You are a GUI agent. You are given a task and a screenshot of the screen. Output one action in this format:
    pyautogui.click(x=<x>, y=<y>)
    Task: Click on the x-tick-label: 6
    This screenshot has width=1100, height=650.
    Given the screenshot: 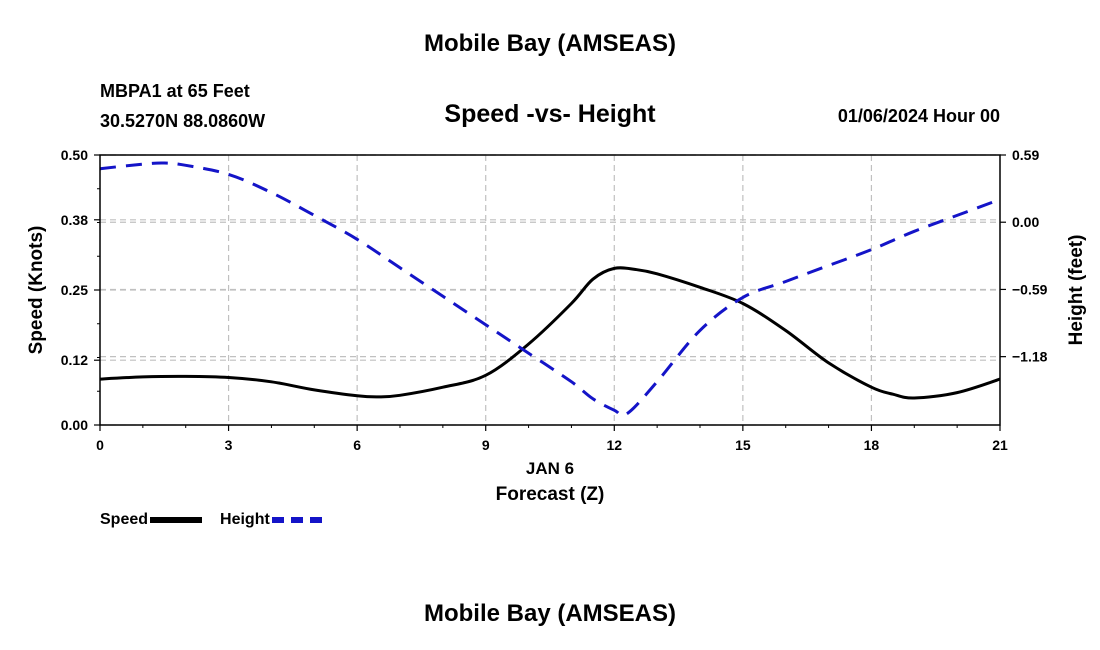 What is the action you would take?
    pyautogui.click(x=357, y=445)
    